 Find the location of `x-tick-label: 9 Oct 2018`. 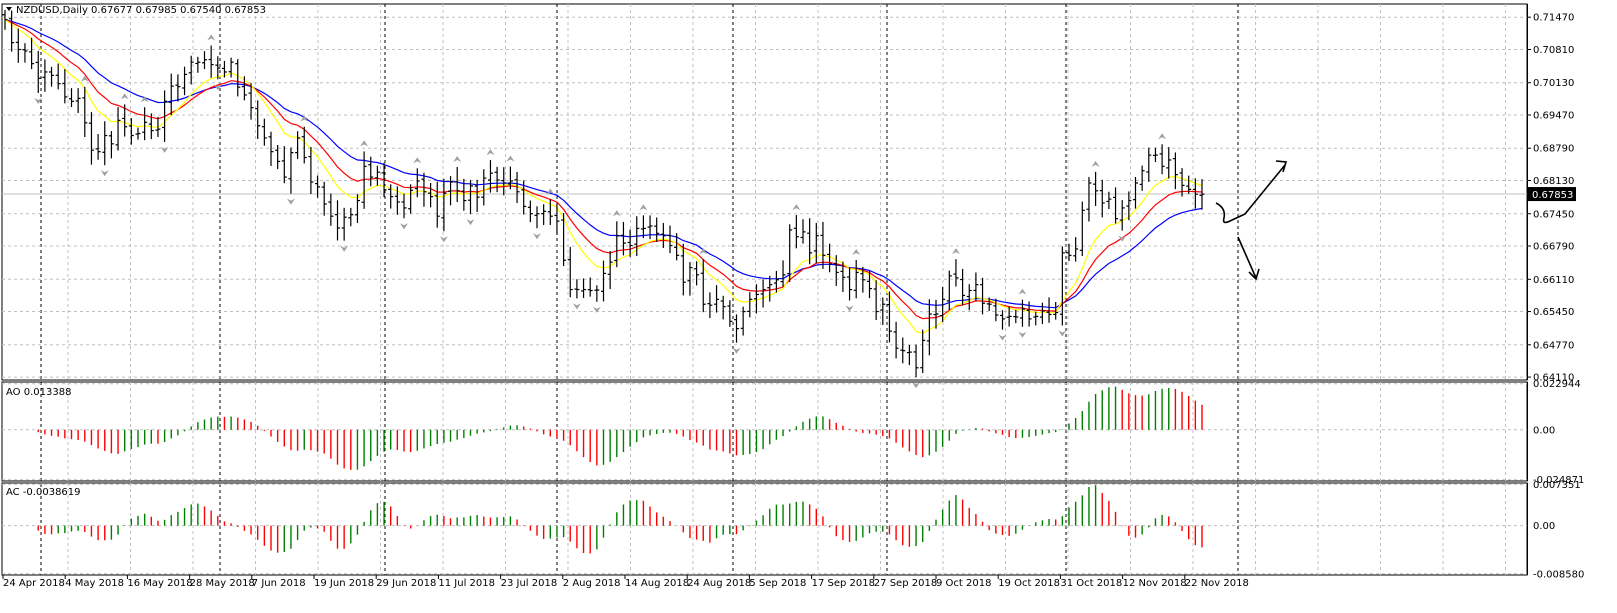

x-tick-label: 9 Oct 2018 is located at coordinates (963, 583).